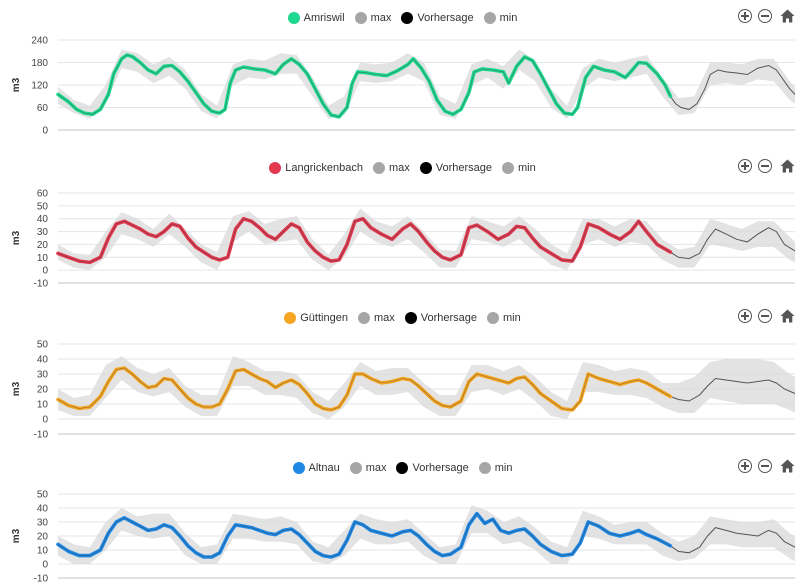 This screenshot has width=805, height=584. Describe the element at coordinates (324, 18) in the screenshot. I see `legend-label: Amriswil` at that location.